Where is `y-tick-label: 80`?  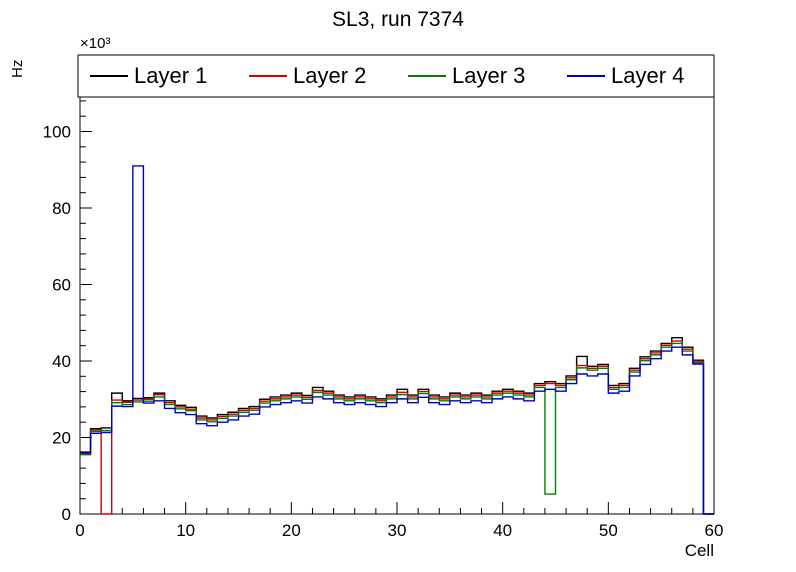
y-tick-label: 80 is located at coordinates (61, 208).